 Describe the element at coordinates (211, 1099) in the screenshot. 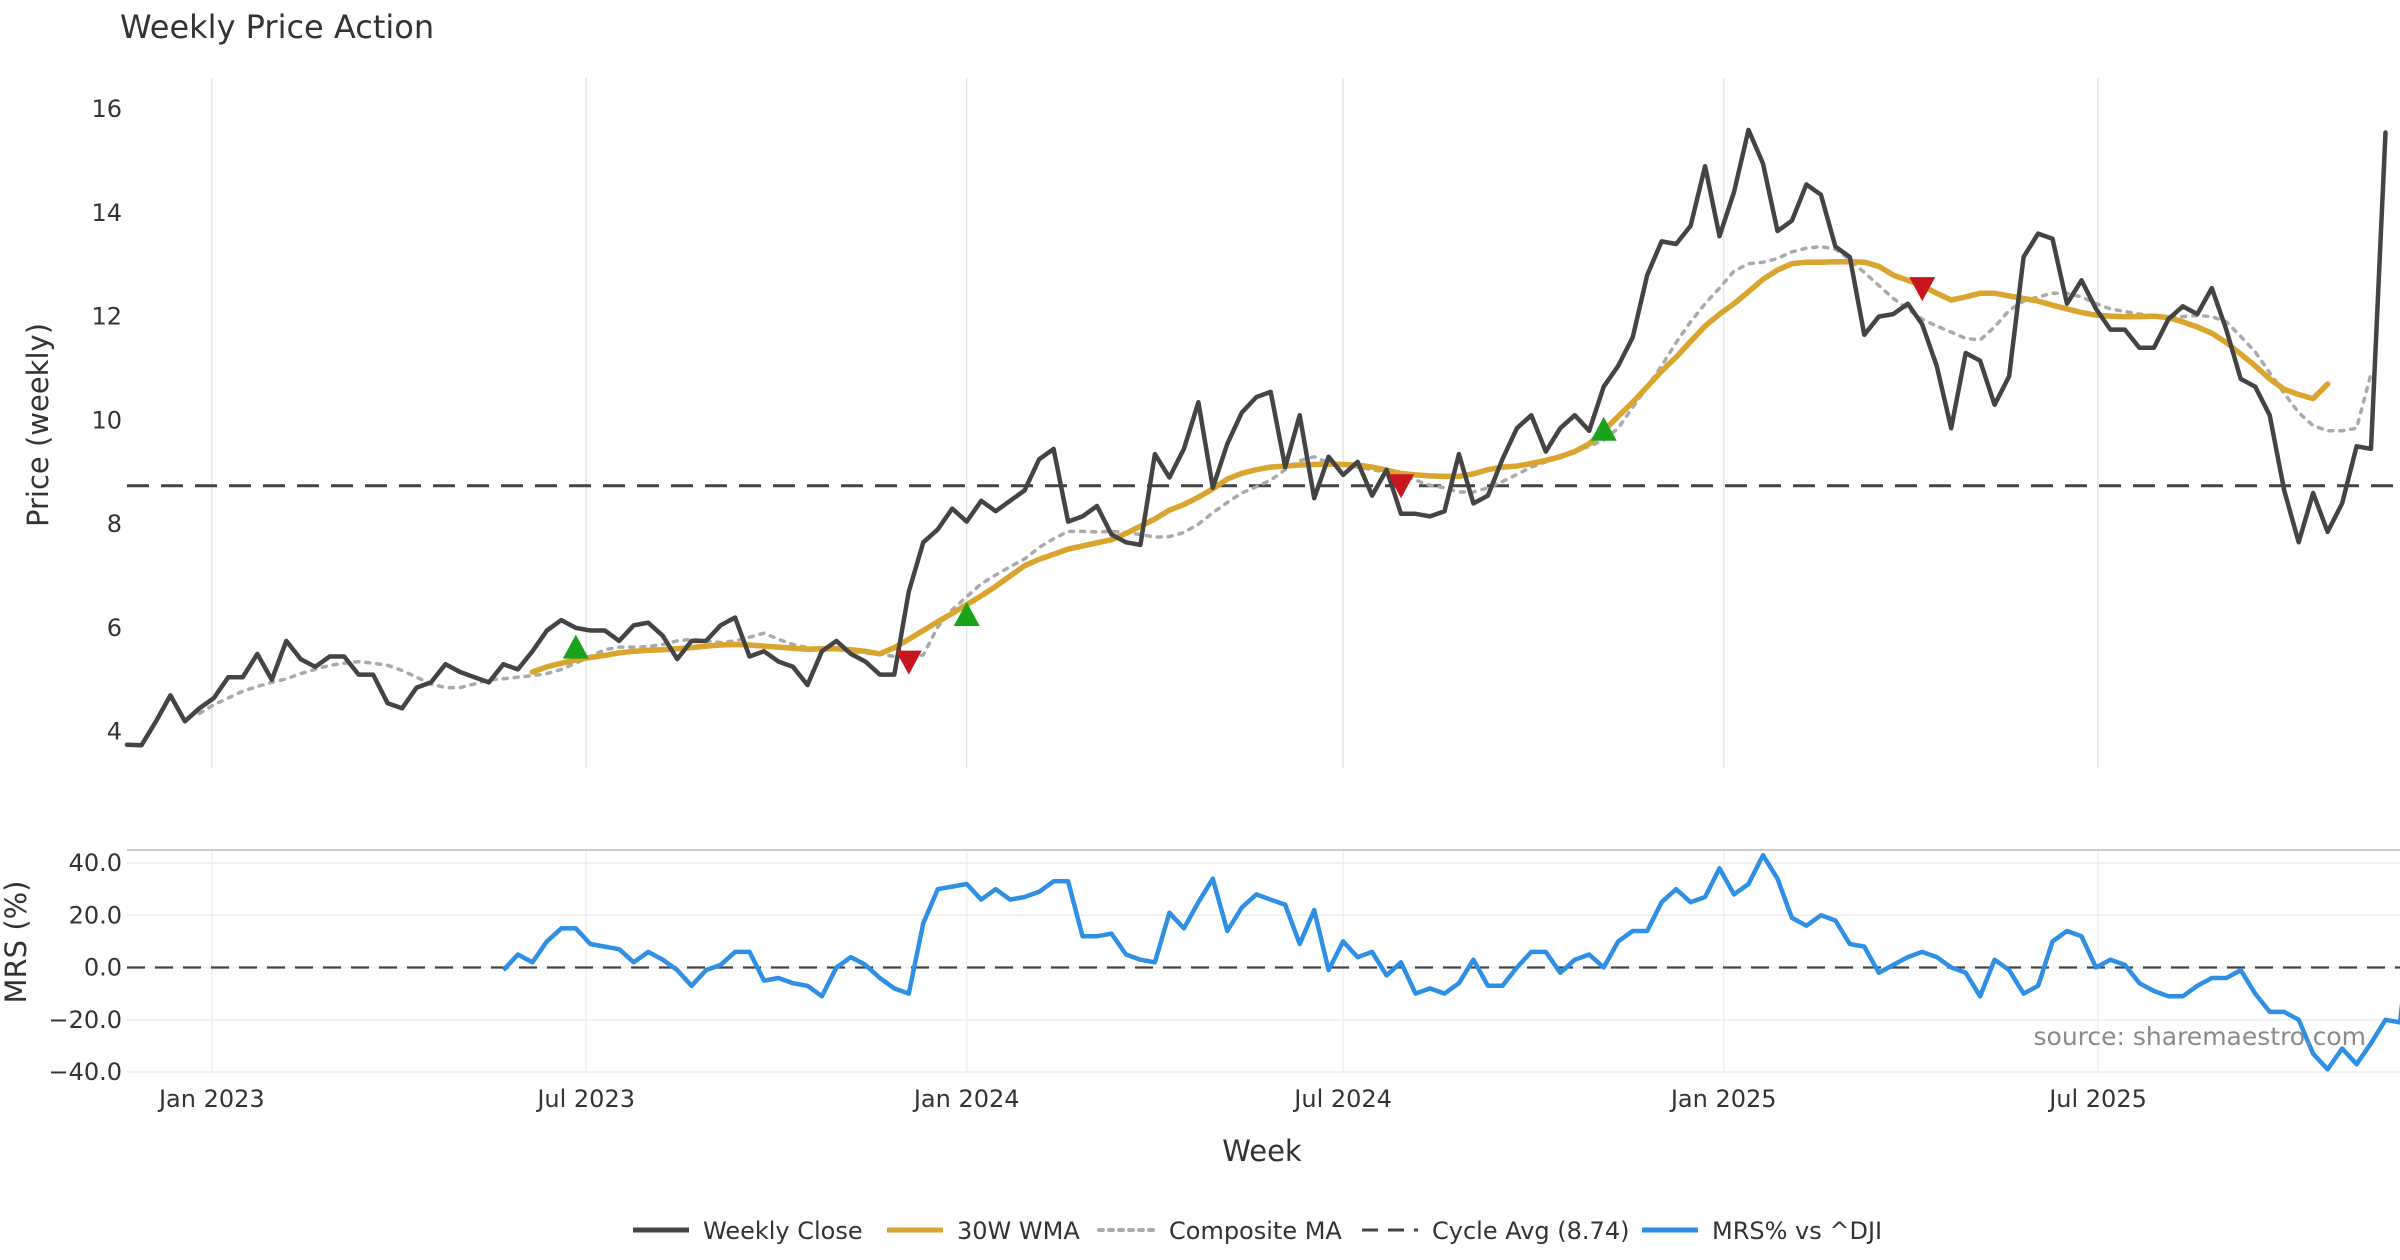

I see `x-tick-label: Jan 2023` at that location.